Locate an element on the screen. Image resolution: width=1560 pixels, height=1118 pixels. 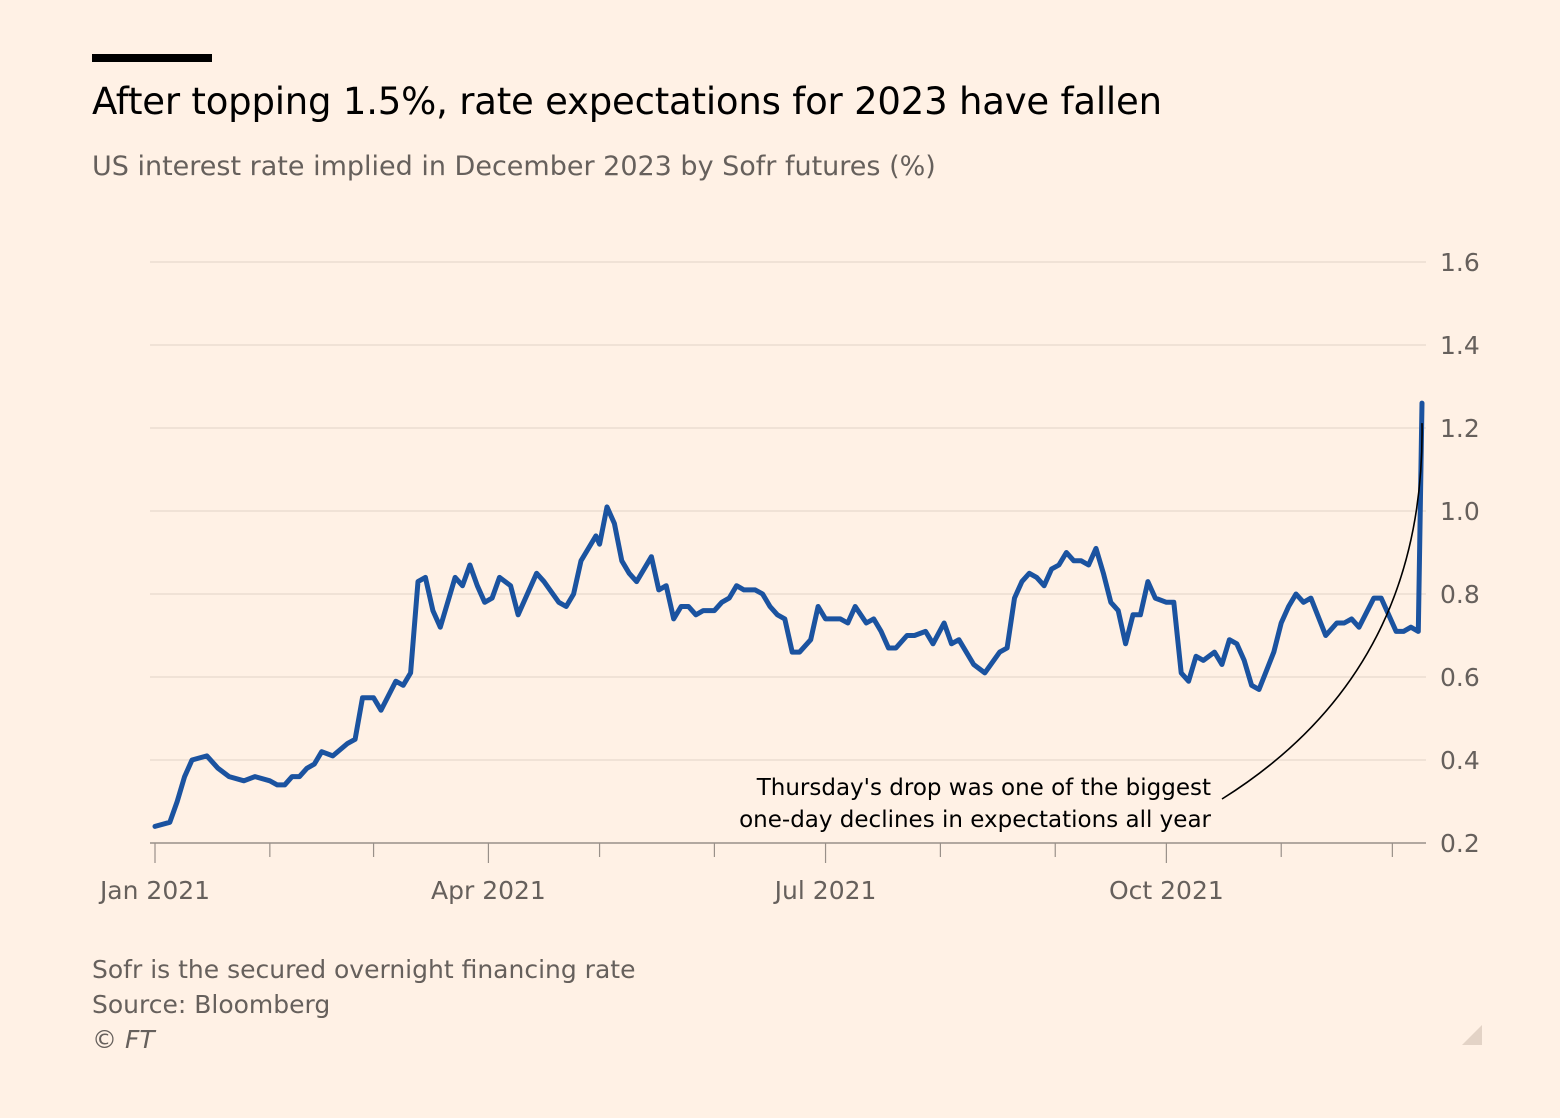
title-accent-bar is located at coordinates (152, 58).